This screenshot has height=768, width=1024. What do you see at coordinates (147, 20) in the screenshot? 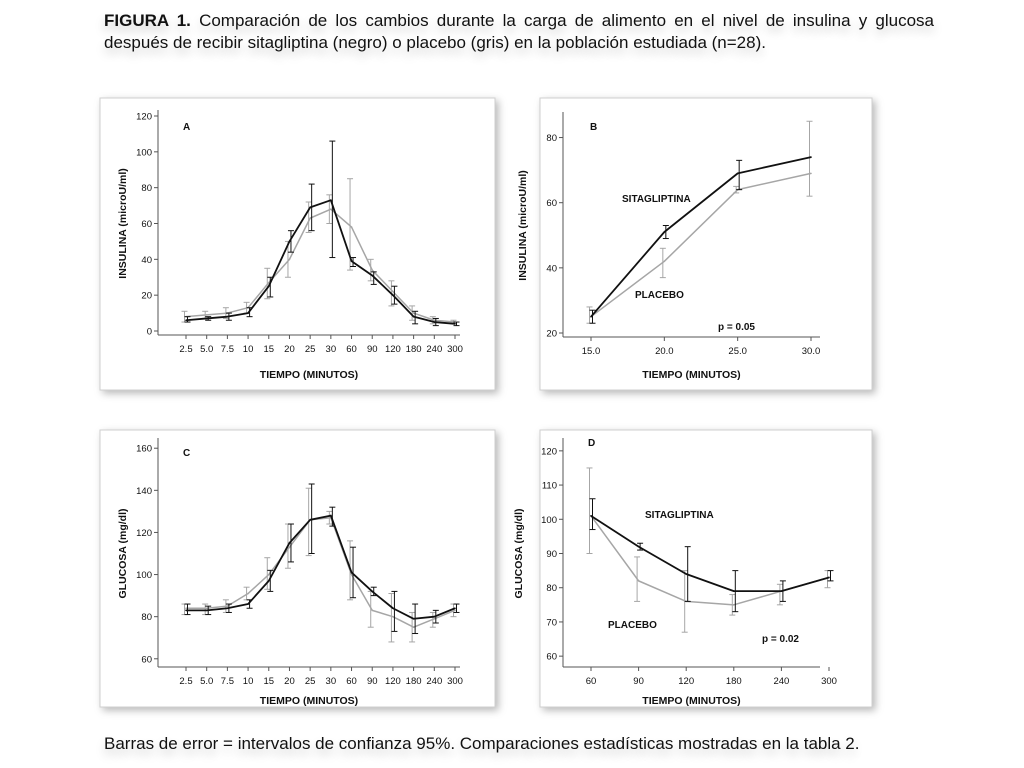
I see `caption-label: FIGURA 1.` at bounding box center [147, 20].